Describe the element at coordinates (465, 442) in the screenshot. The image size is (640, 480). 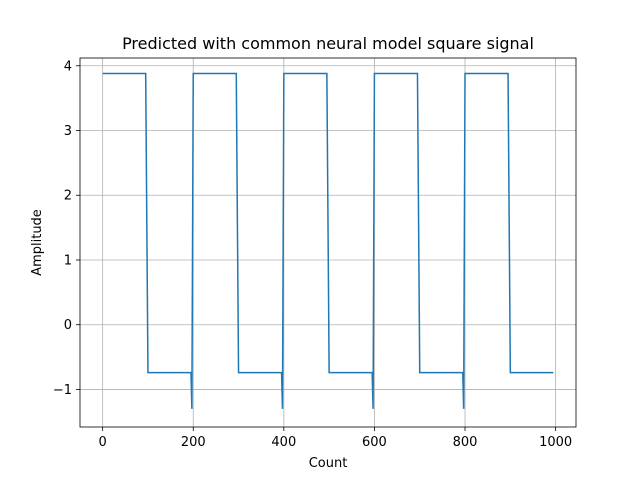
I see `x-tick-label: 800` at that location.